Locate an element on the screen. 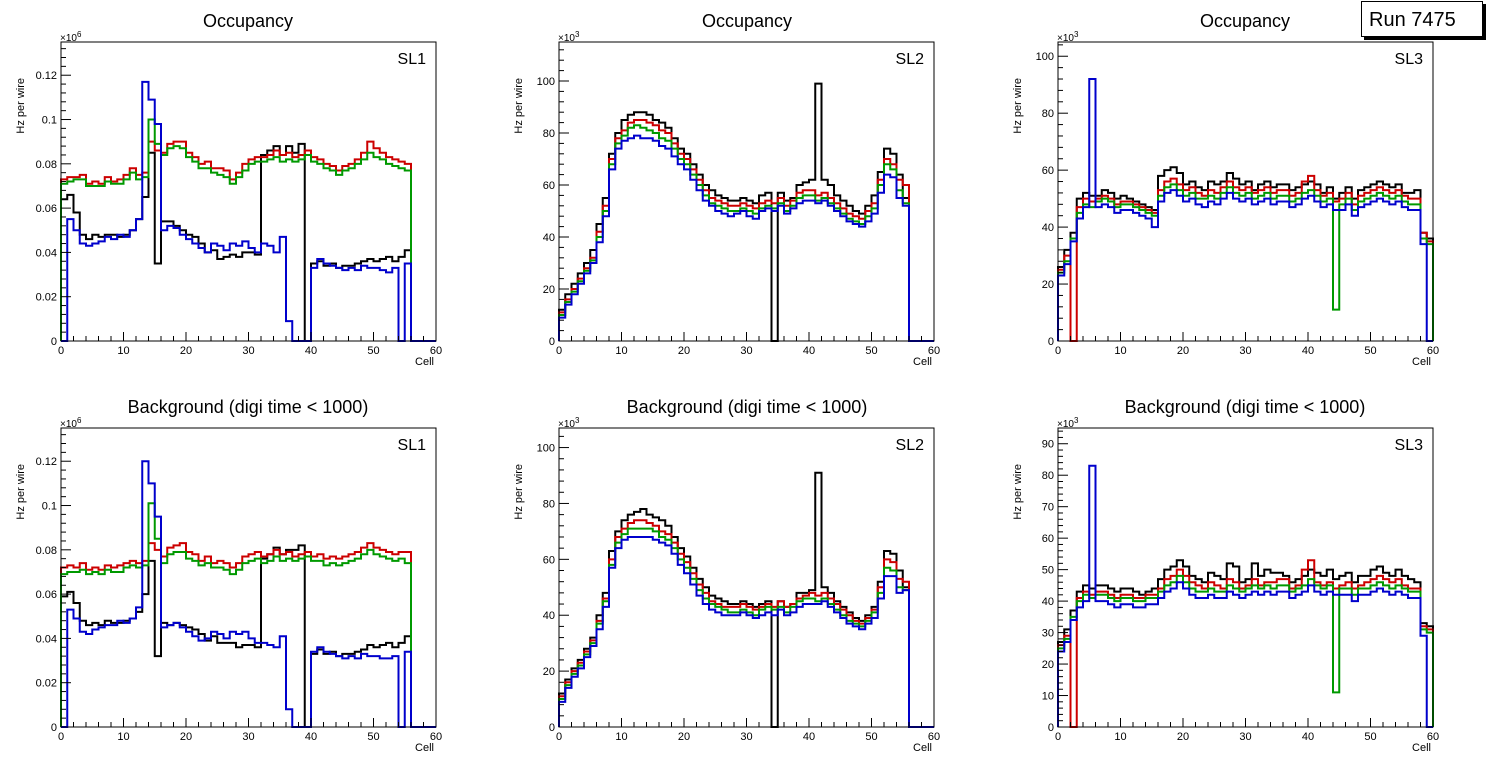 The height and width of the screenshot is (772, 1496). y-tick-label: 50 is located at coordinates (1048, 571).